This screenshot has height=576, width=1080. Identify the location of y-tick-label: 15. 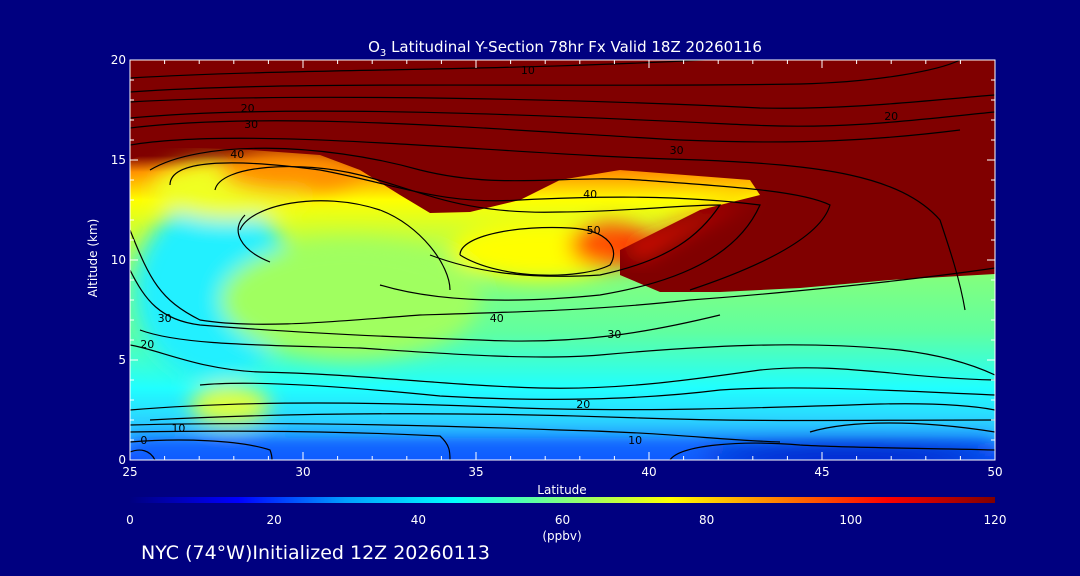
(118, 160).